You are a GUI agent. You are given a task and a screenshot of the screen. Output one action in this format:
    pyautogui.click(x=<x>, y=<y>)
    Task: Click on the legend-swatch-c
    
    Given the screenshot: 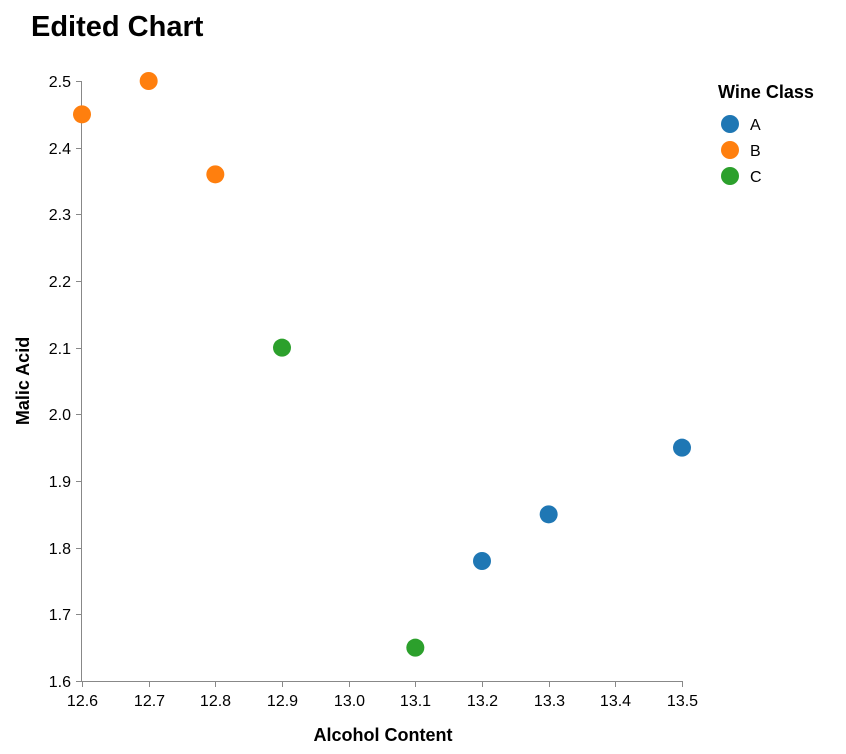 What is the action you would take?
    pyautogui.click(x=730, y=176)
    